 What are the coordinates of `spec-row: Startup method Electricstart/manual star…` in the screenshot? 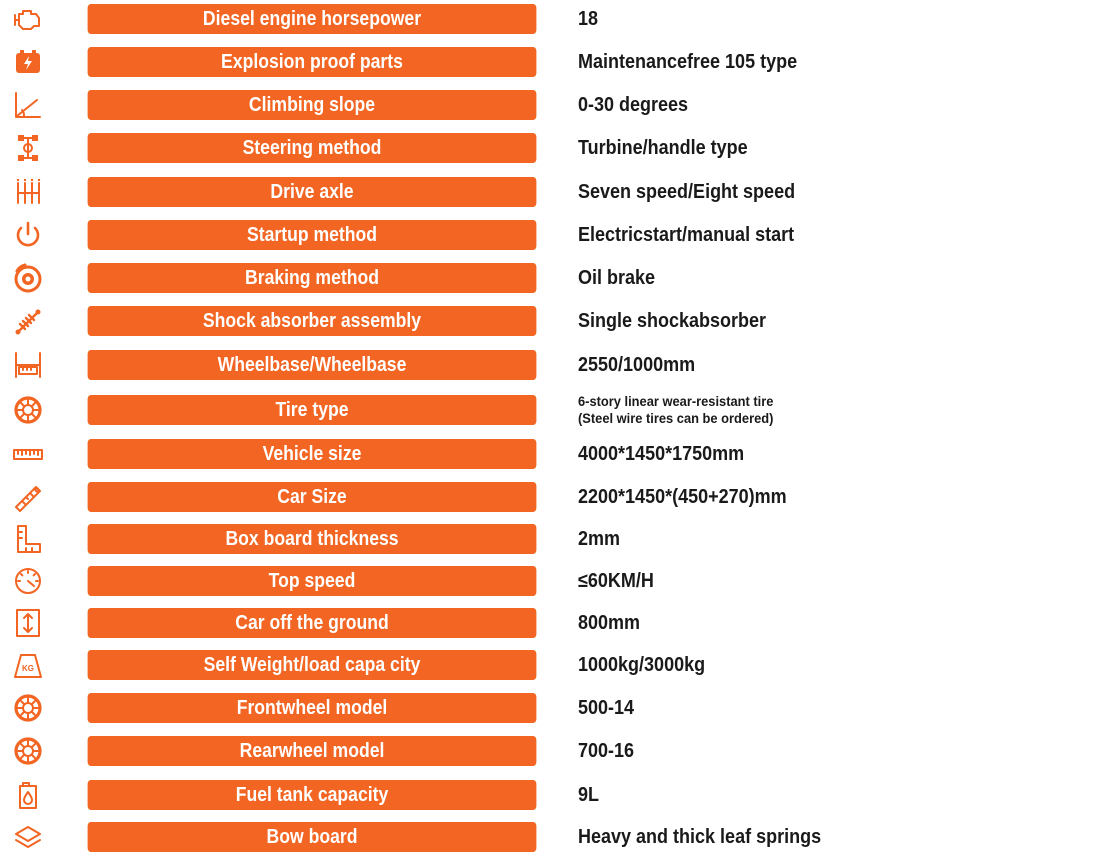 It's located at (550, 235).